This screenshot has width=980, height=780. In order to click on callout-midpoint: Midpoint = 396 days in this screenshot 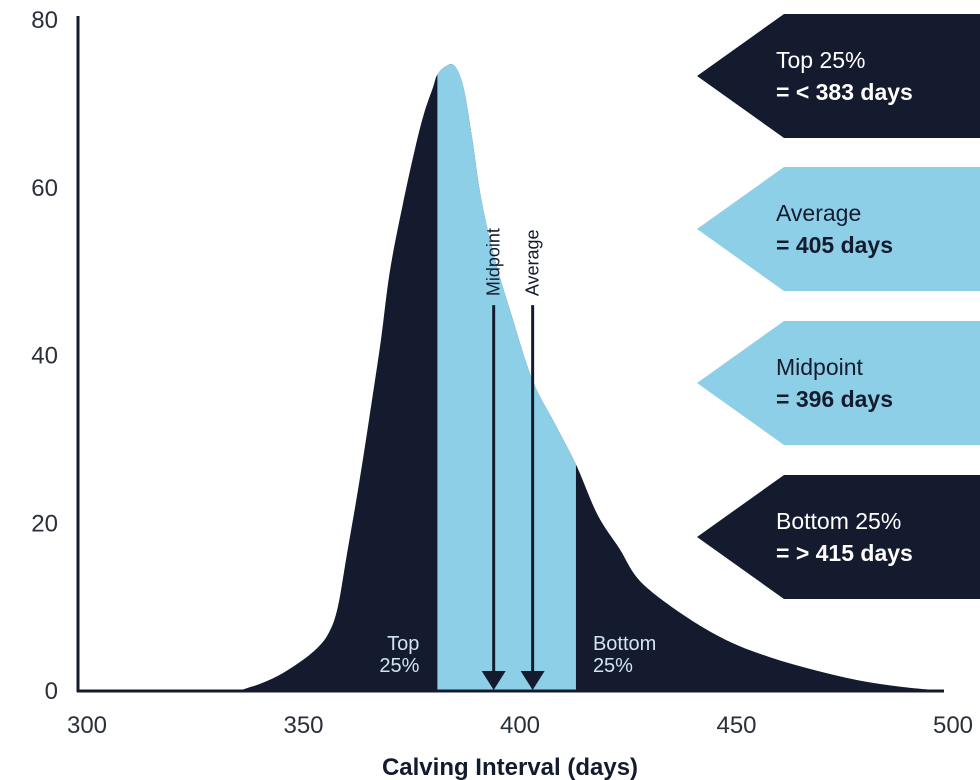, I will do `click(838, 383)`.